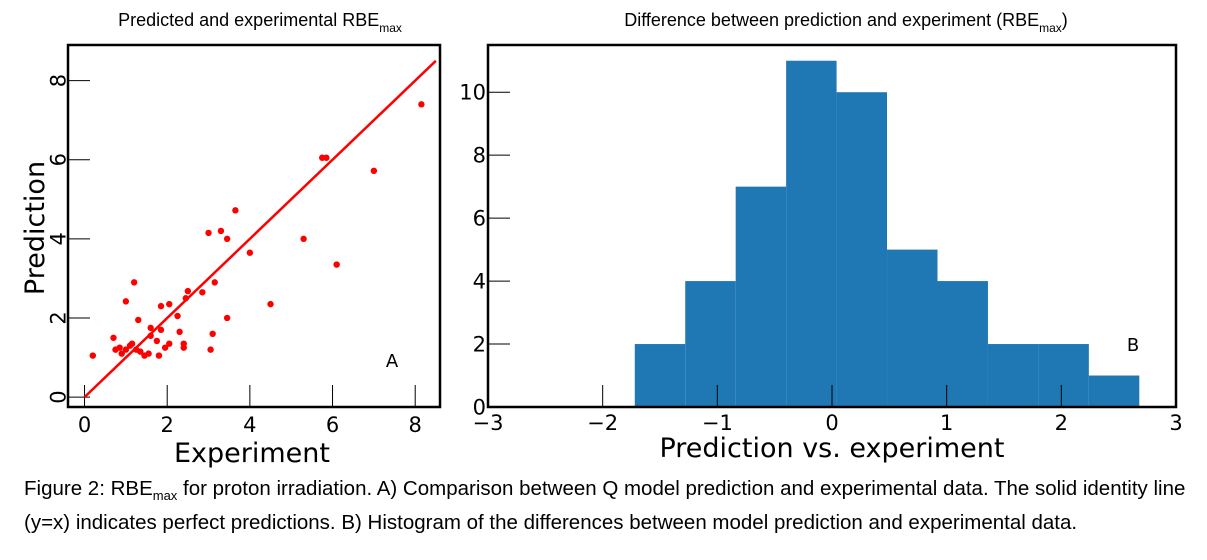 Image resolution: width=1207 pixels, height=560 pixels. I want to click on histogram-x-tick-label: 0, so click(831, 423).